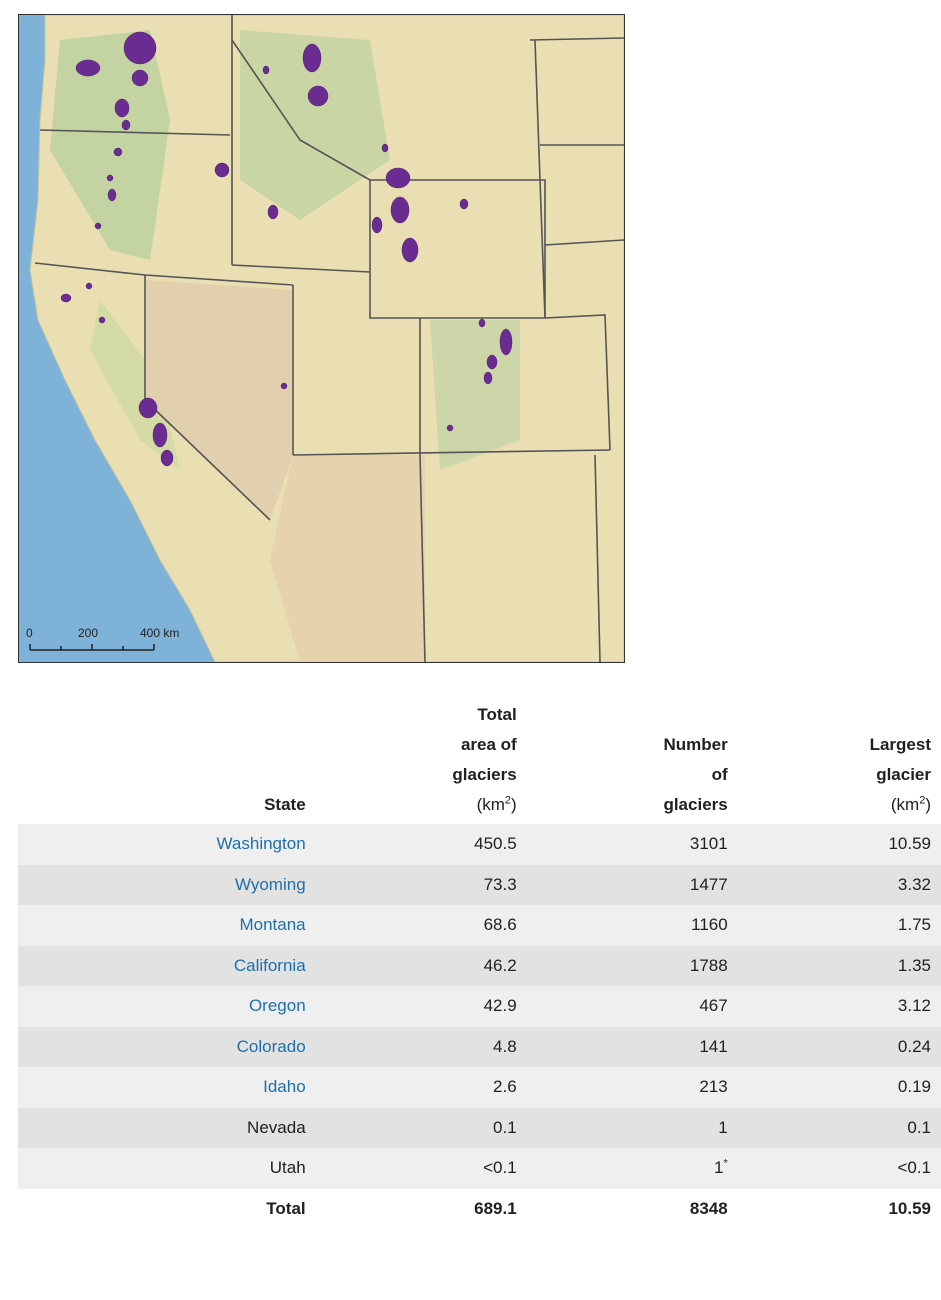 The width and height of the screenshot is (941, 1300). I want to click on state-link: Colorado, so click(271, 1046).